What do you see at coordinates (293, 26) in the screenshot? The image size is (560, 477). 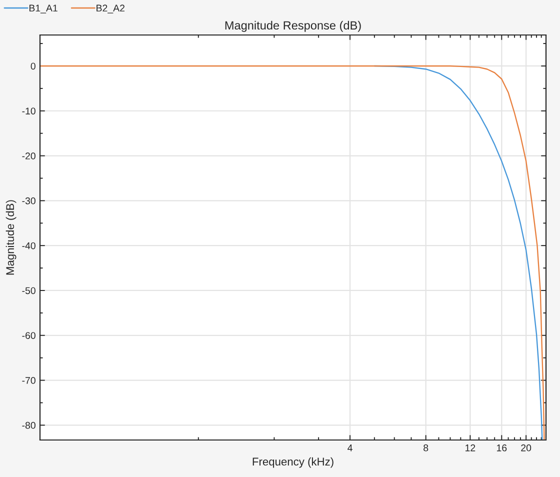 I see `chart-title: Magnitude Response (dB)` at bounding box center [293, 26].